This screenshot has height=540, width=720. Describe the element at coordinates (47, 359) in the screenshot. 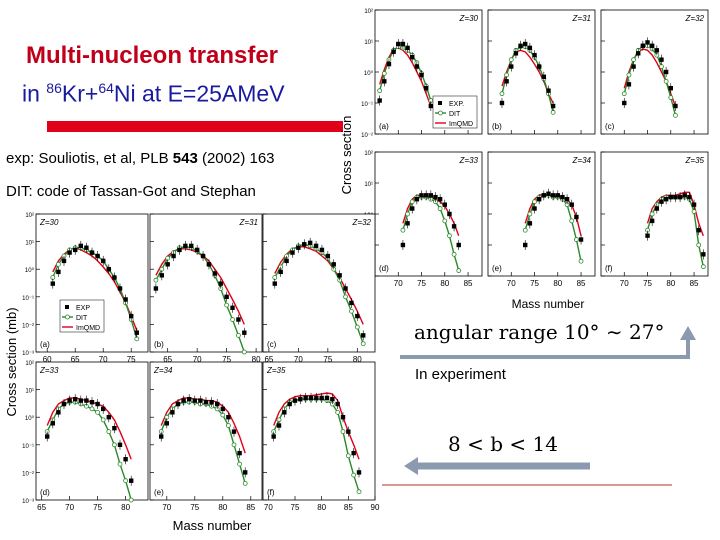

I see `x-tick-label: 60` at that location.